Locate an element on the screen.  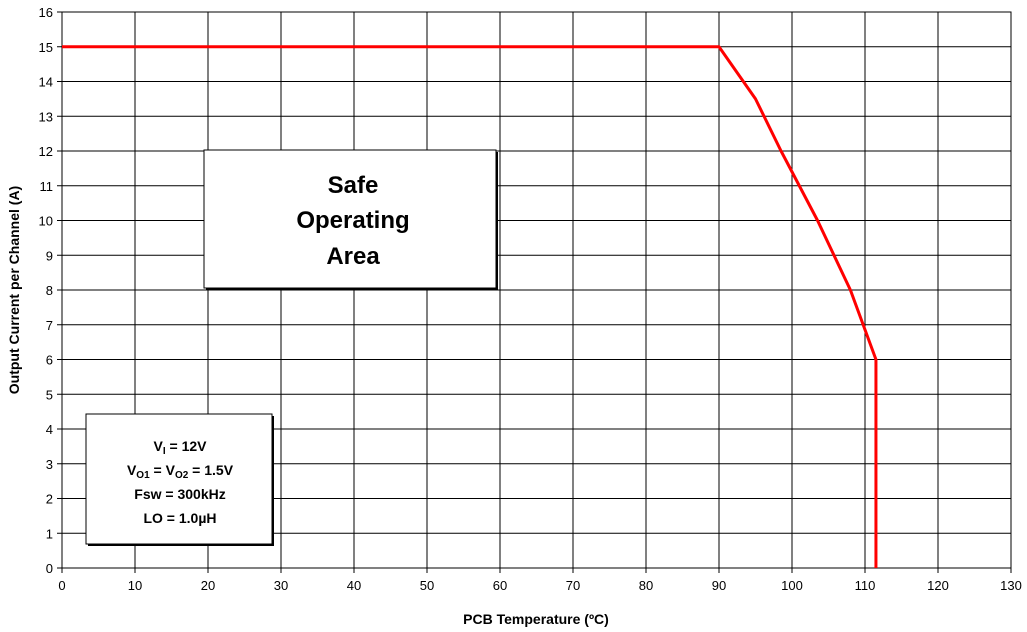
x-axis-title: PCB Temperature (ºC) is located at coordinates (536, 619).